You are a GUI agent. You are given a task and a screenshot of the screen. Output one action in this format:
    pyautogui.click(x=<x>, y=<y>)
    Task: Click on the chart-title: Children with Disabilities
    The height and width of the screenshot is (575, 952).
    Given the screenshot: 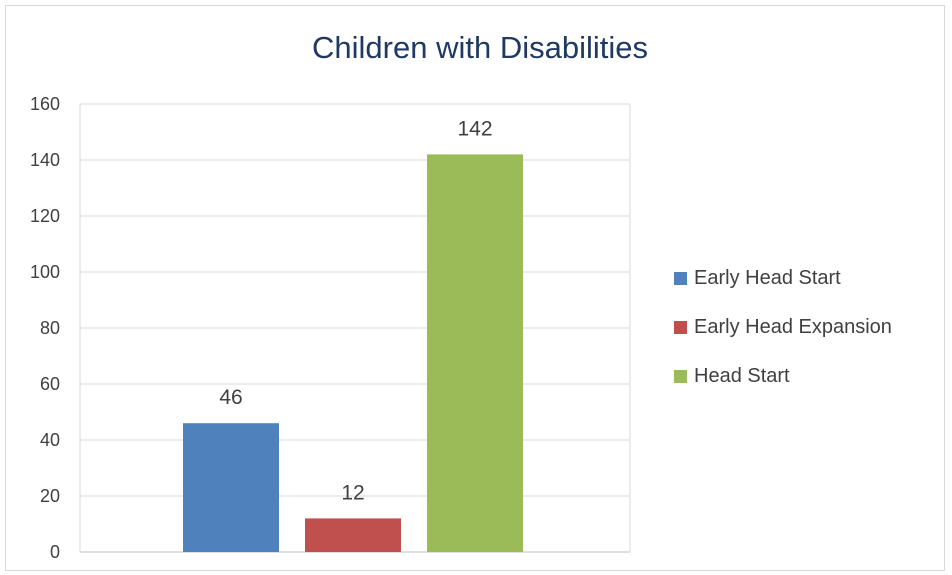 What is the action you would take?
    pyautogui.click(x=480, y=47)
    